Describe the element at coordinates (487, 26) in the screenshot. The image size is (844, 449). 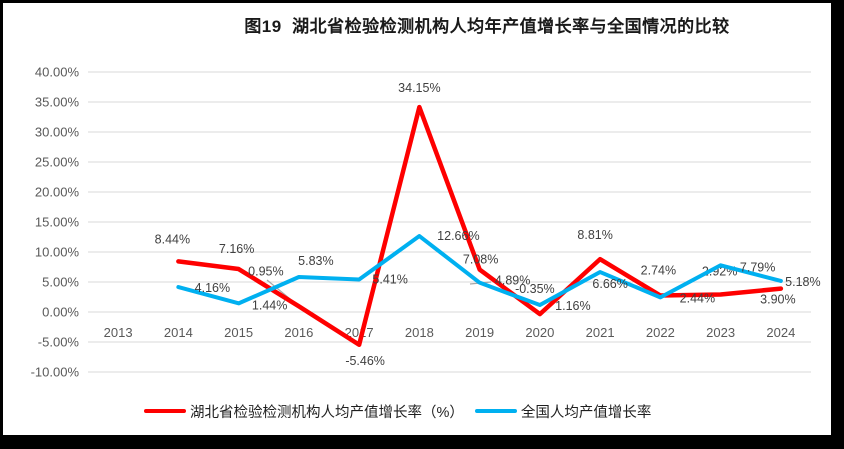
I see `chart-title: 图19 湖北省检验检测机构人均年产值增长率与全国情况的比较` at that location.